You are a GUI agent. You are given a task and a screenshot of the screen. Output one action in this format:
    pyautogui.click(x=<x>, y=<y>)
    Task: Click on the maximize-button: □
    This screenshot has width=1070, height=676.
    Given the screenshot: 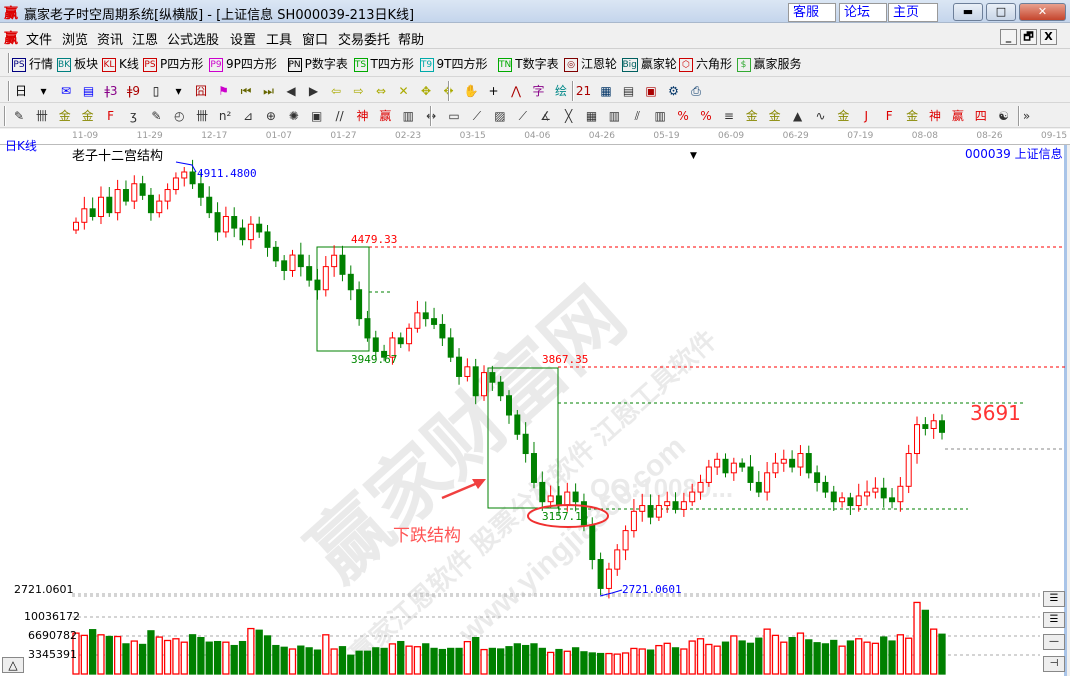 What is the action you would take?
    pyautogui.click(x=1001, y=12)
    